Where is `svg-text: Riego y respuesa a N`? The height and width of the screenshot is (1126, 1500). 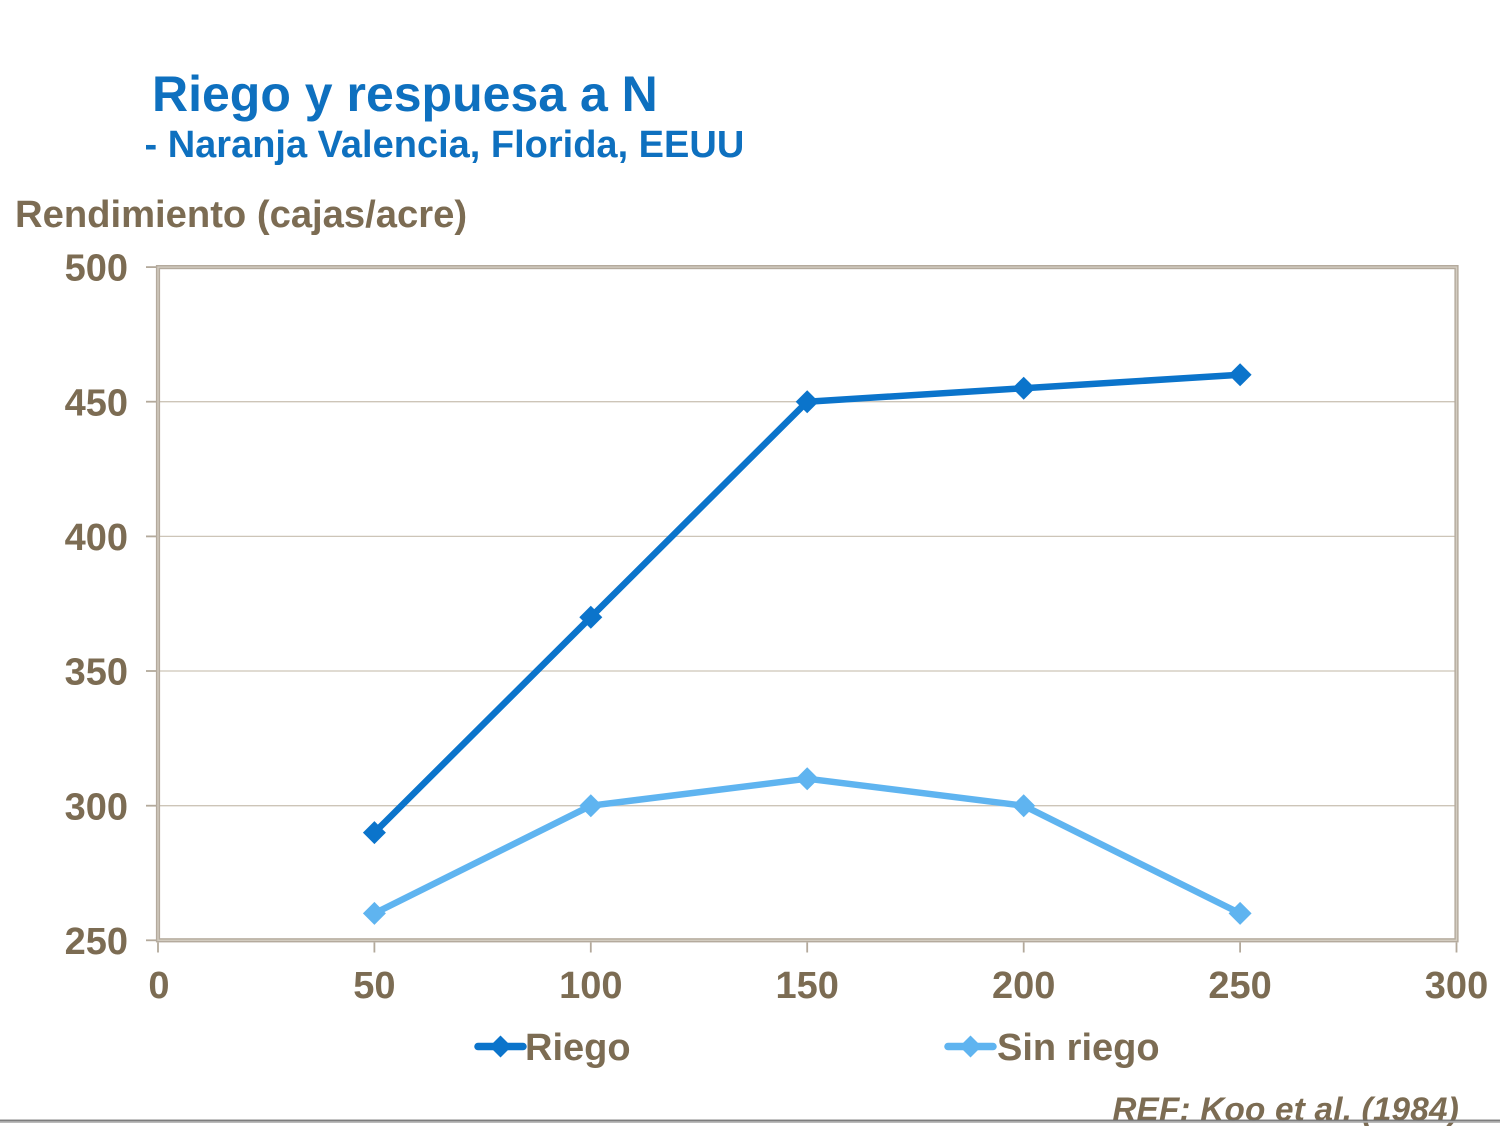
svg-text: Riego y respuesa a N is located at coordinates (405, 94).